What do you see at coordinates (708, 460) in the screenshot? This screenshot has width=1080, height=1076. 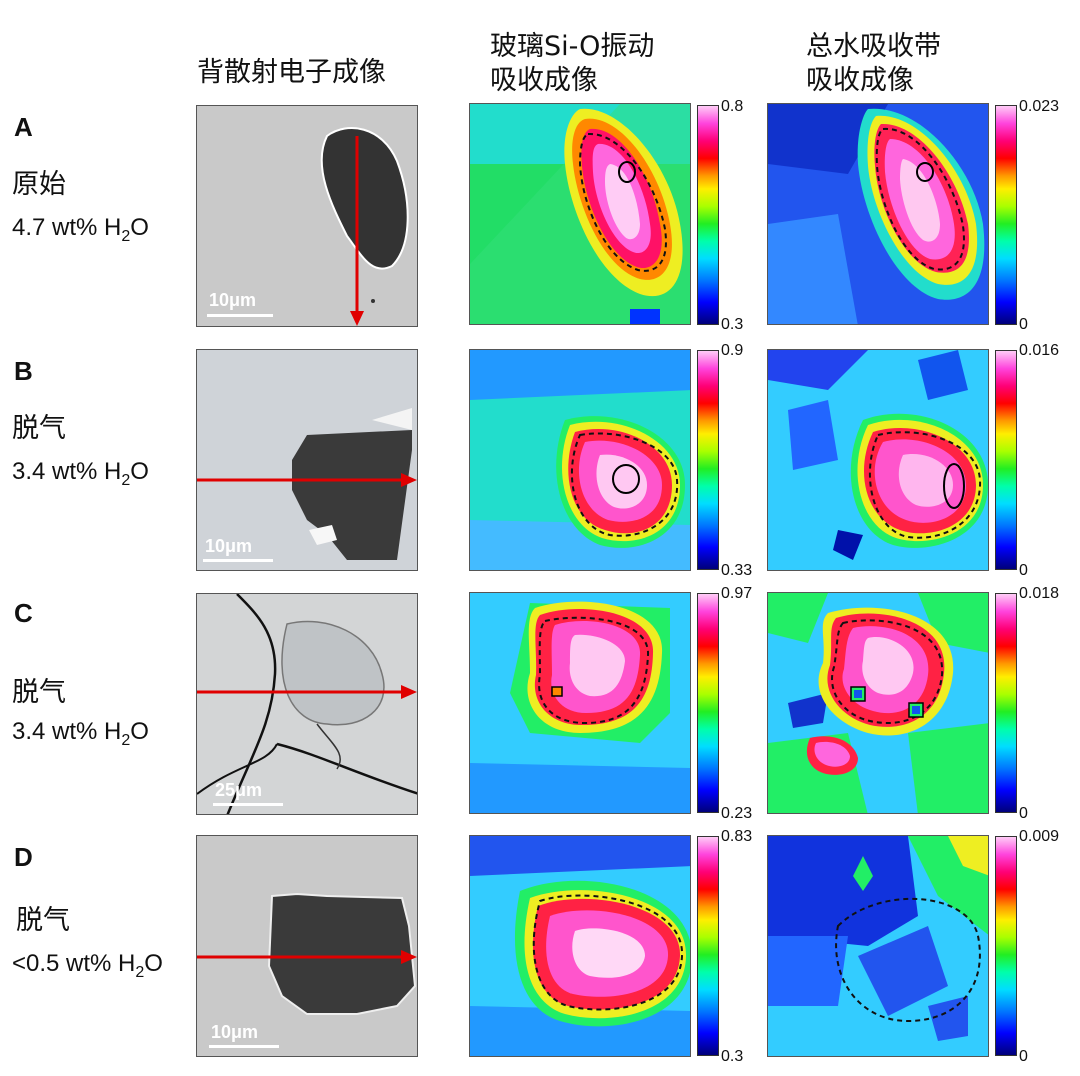 I see `row-b-glass-colorbar` at bounding box center [708, 460].